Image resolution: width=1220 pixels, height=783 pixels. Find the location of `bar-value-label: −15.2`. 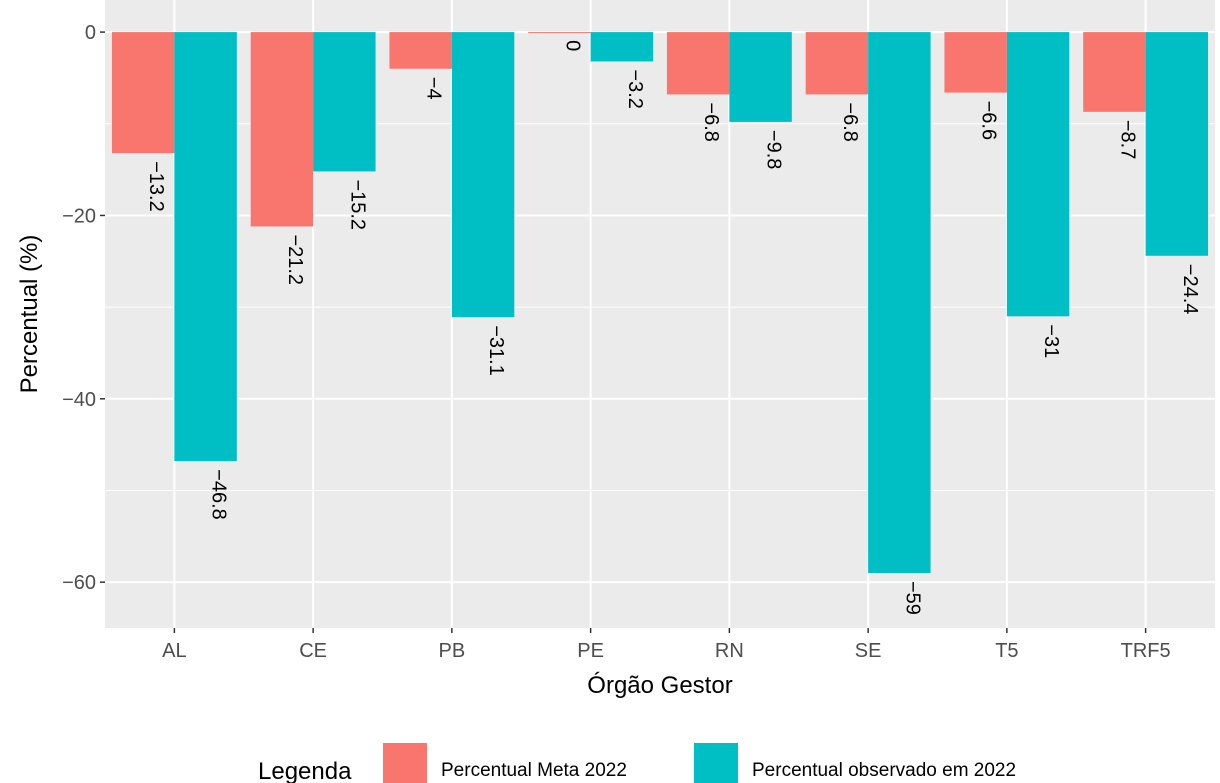

bar-value-label: −15.2 is located at coordinates (357, 204).